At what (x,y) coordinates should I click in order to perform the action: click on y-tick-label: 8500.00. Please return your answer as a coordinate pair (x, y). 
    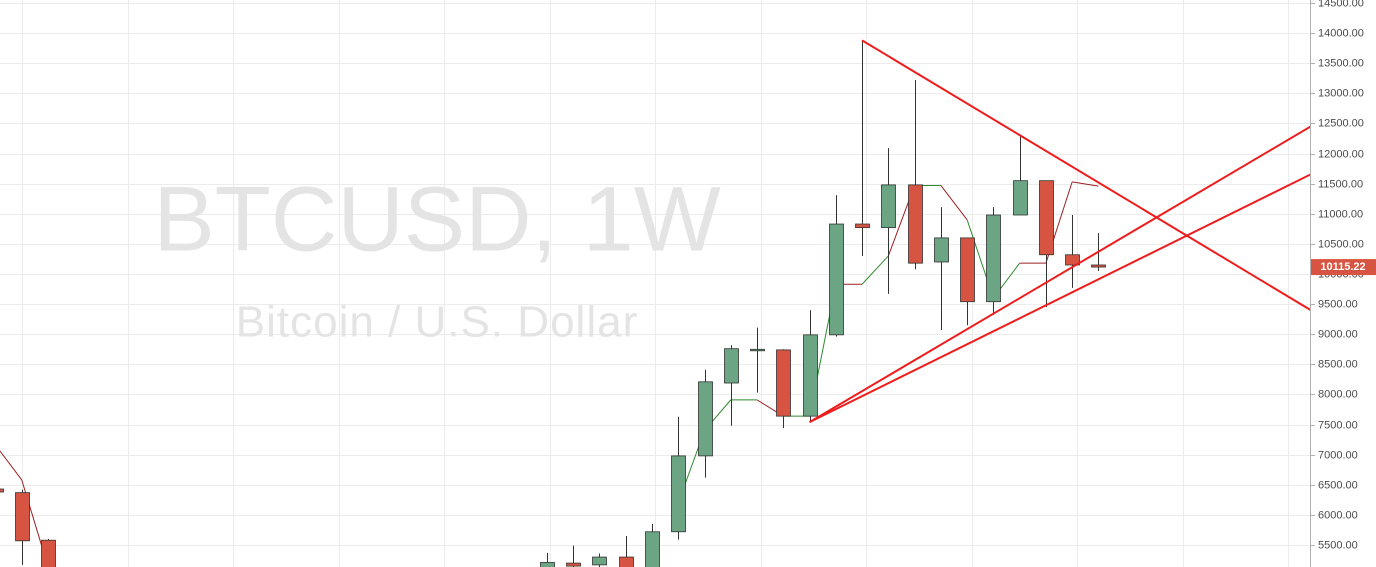
    Looking at the image, I should click on (1338, 364).